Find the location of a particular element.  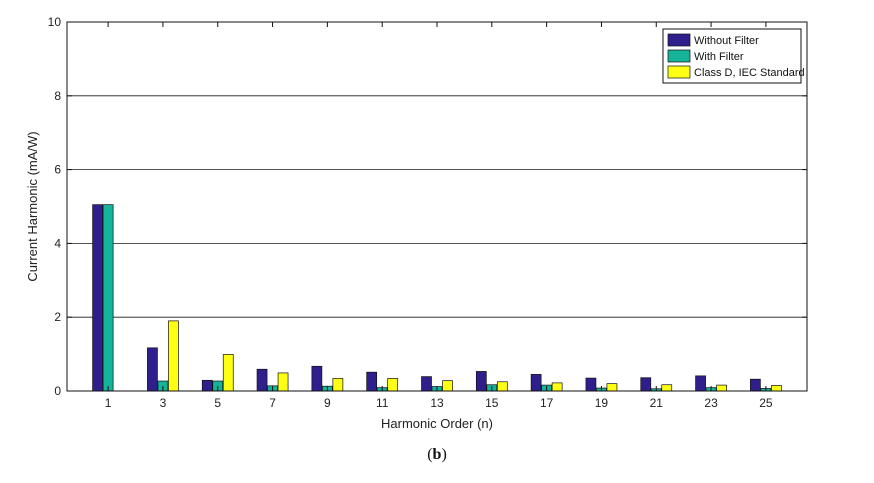

bar-s0-c2 is located at coordinates (207, 385).